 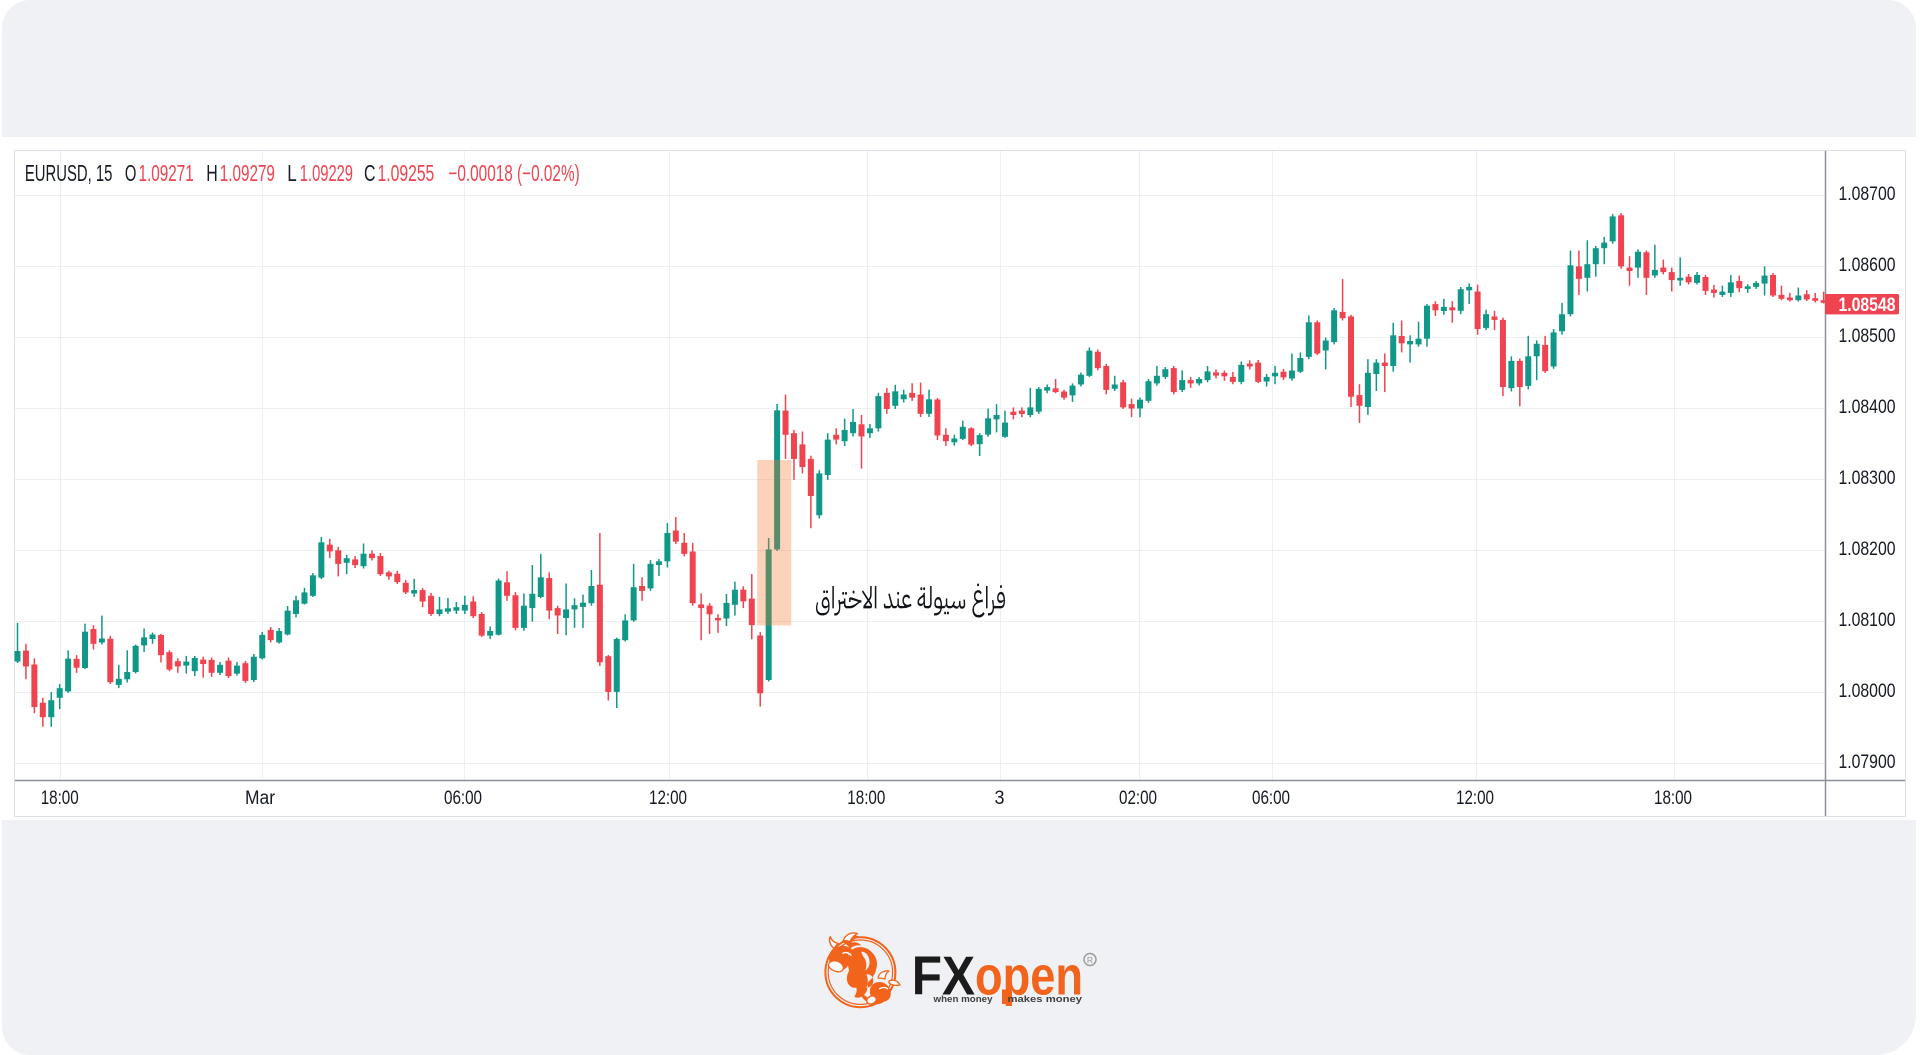 I want to click on svg-text: 1.07900, so click(x=1867, y=762).